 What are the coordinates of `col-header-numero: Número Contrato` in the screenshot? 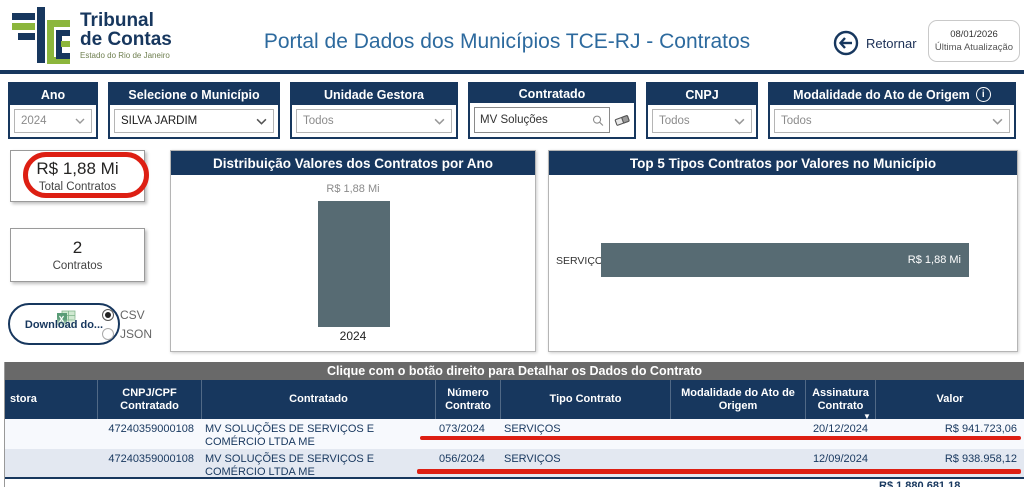 It's located at (467, 399).